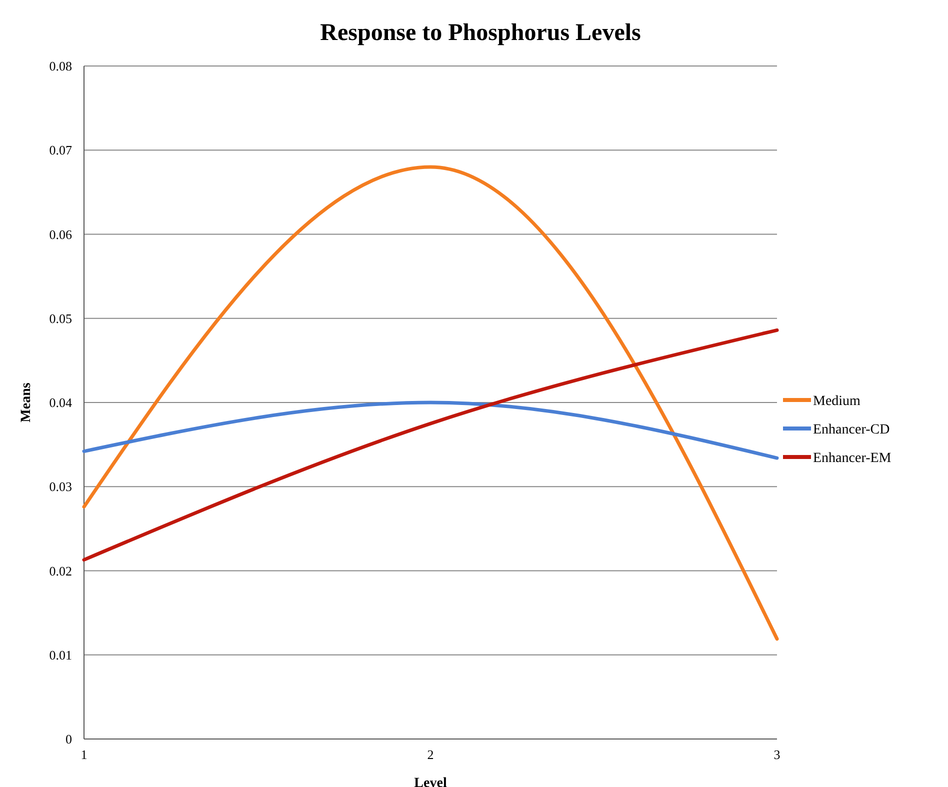  I want to click on y-tick-label: 0.05, so click(60, 318).